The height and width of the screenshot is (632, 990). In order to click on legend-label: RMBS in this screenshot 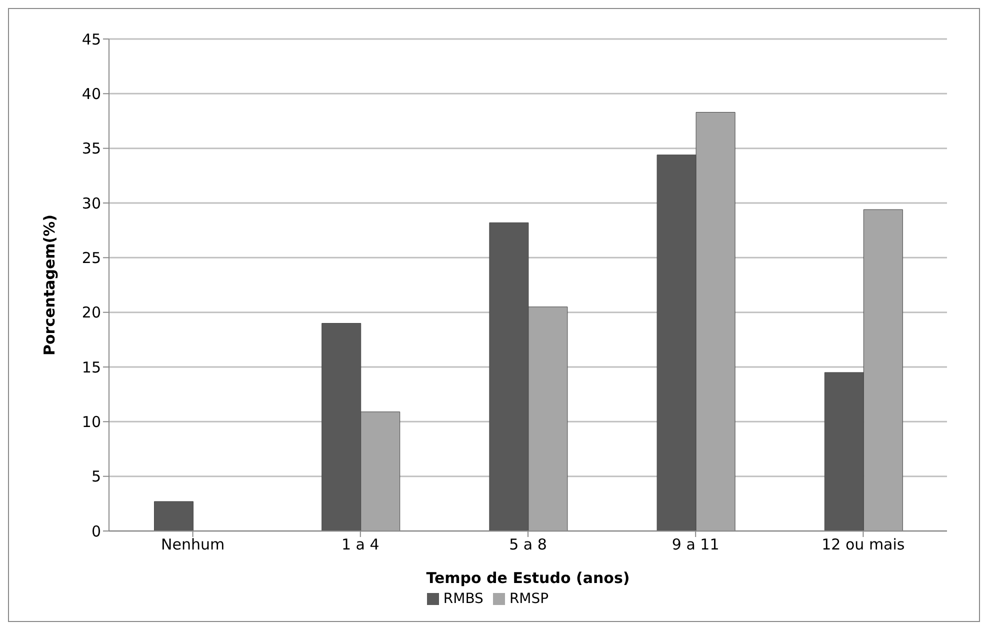, I will do `click(463, 599)`.